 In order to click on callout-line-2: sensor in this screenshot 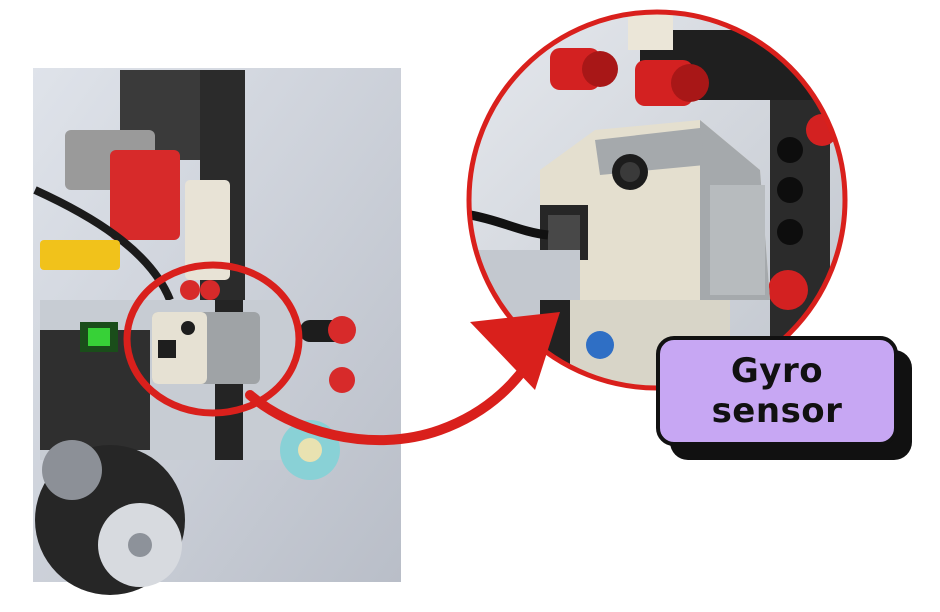, I will do `click(777, 411)`.